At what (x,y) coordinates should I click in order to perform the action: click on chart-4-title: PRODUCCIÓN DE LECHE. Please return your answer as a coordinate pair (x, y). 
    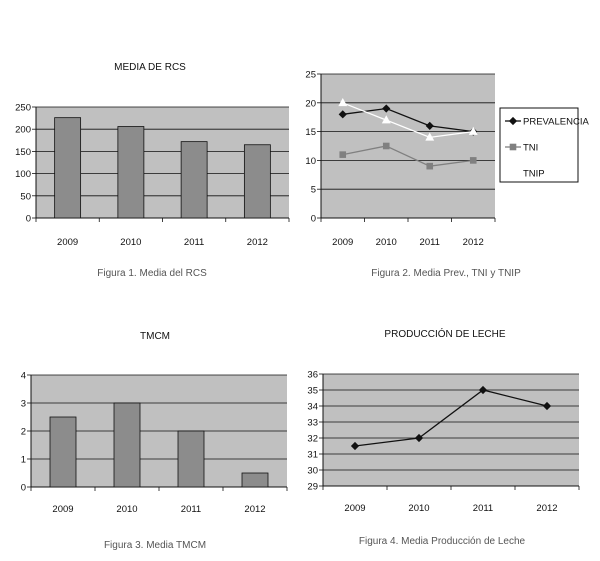
    Looking at the image, I should click on (444, 333).